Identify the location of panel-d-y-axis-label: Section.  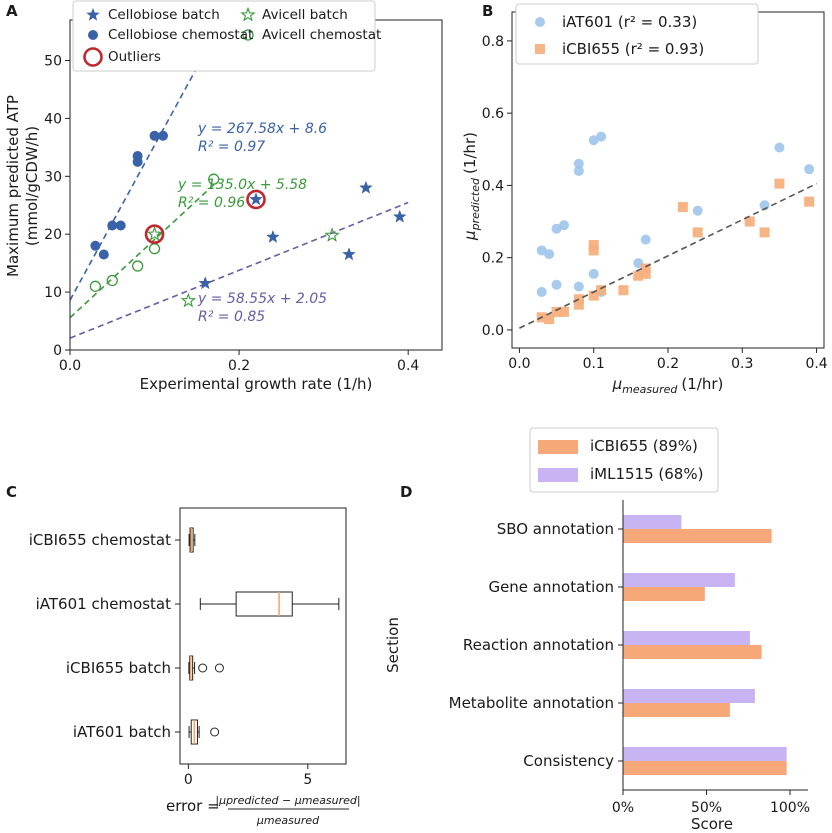
(393, 645).